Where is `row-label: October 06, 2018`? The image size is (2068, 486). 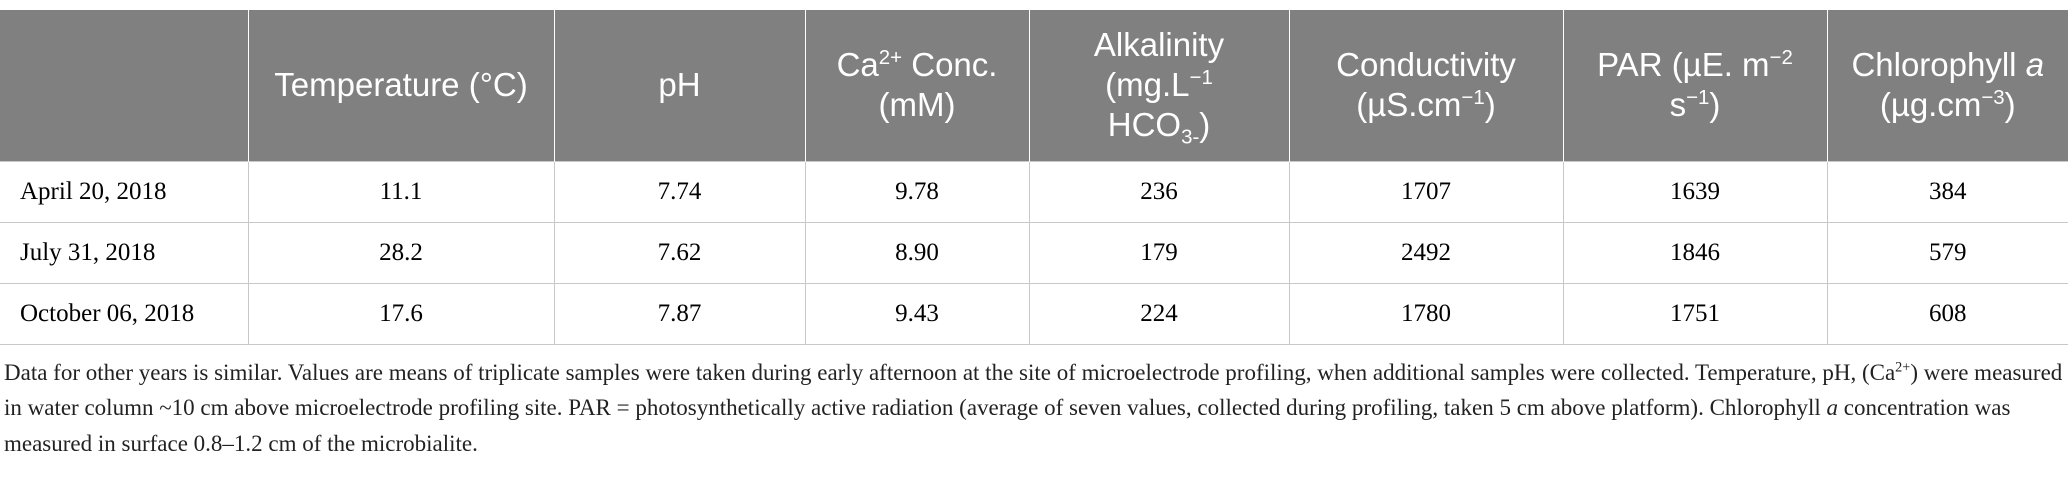 row-label: October 06, 2018 is located at coordinates (124, 313).